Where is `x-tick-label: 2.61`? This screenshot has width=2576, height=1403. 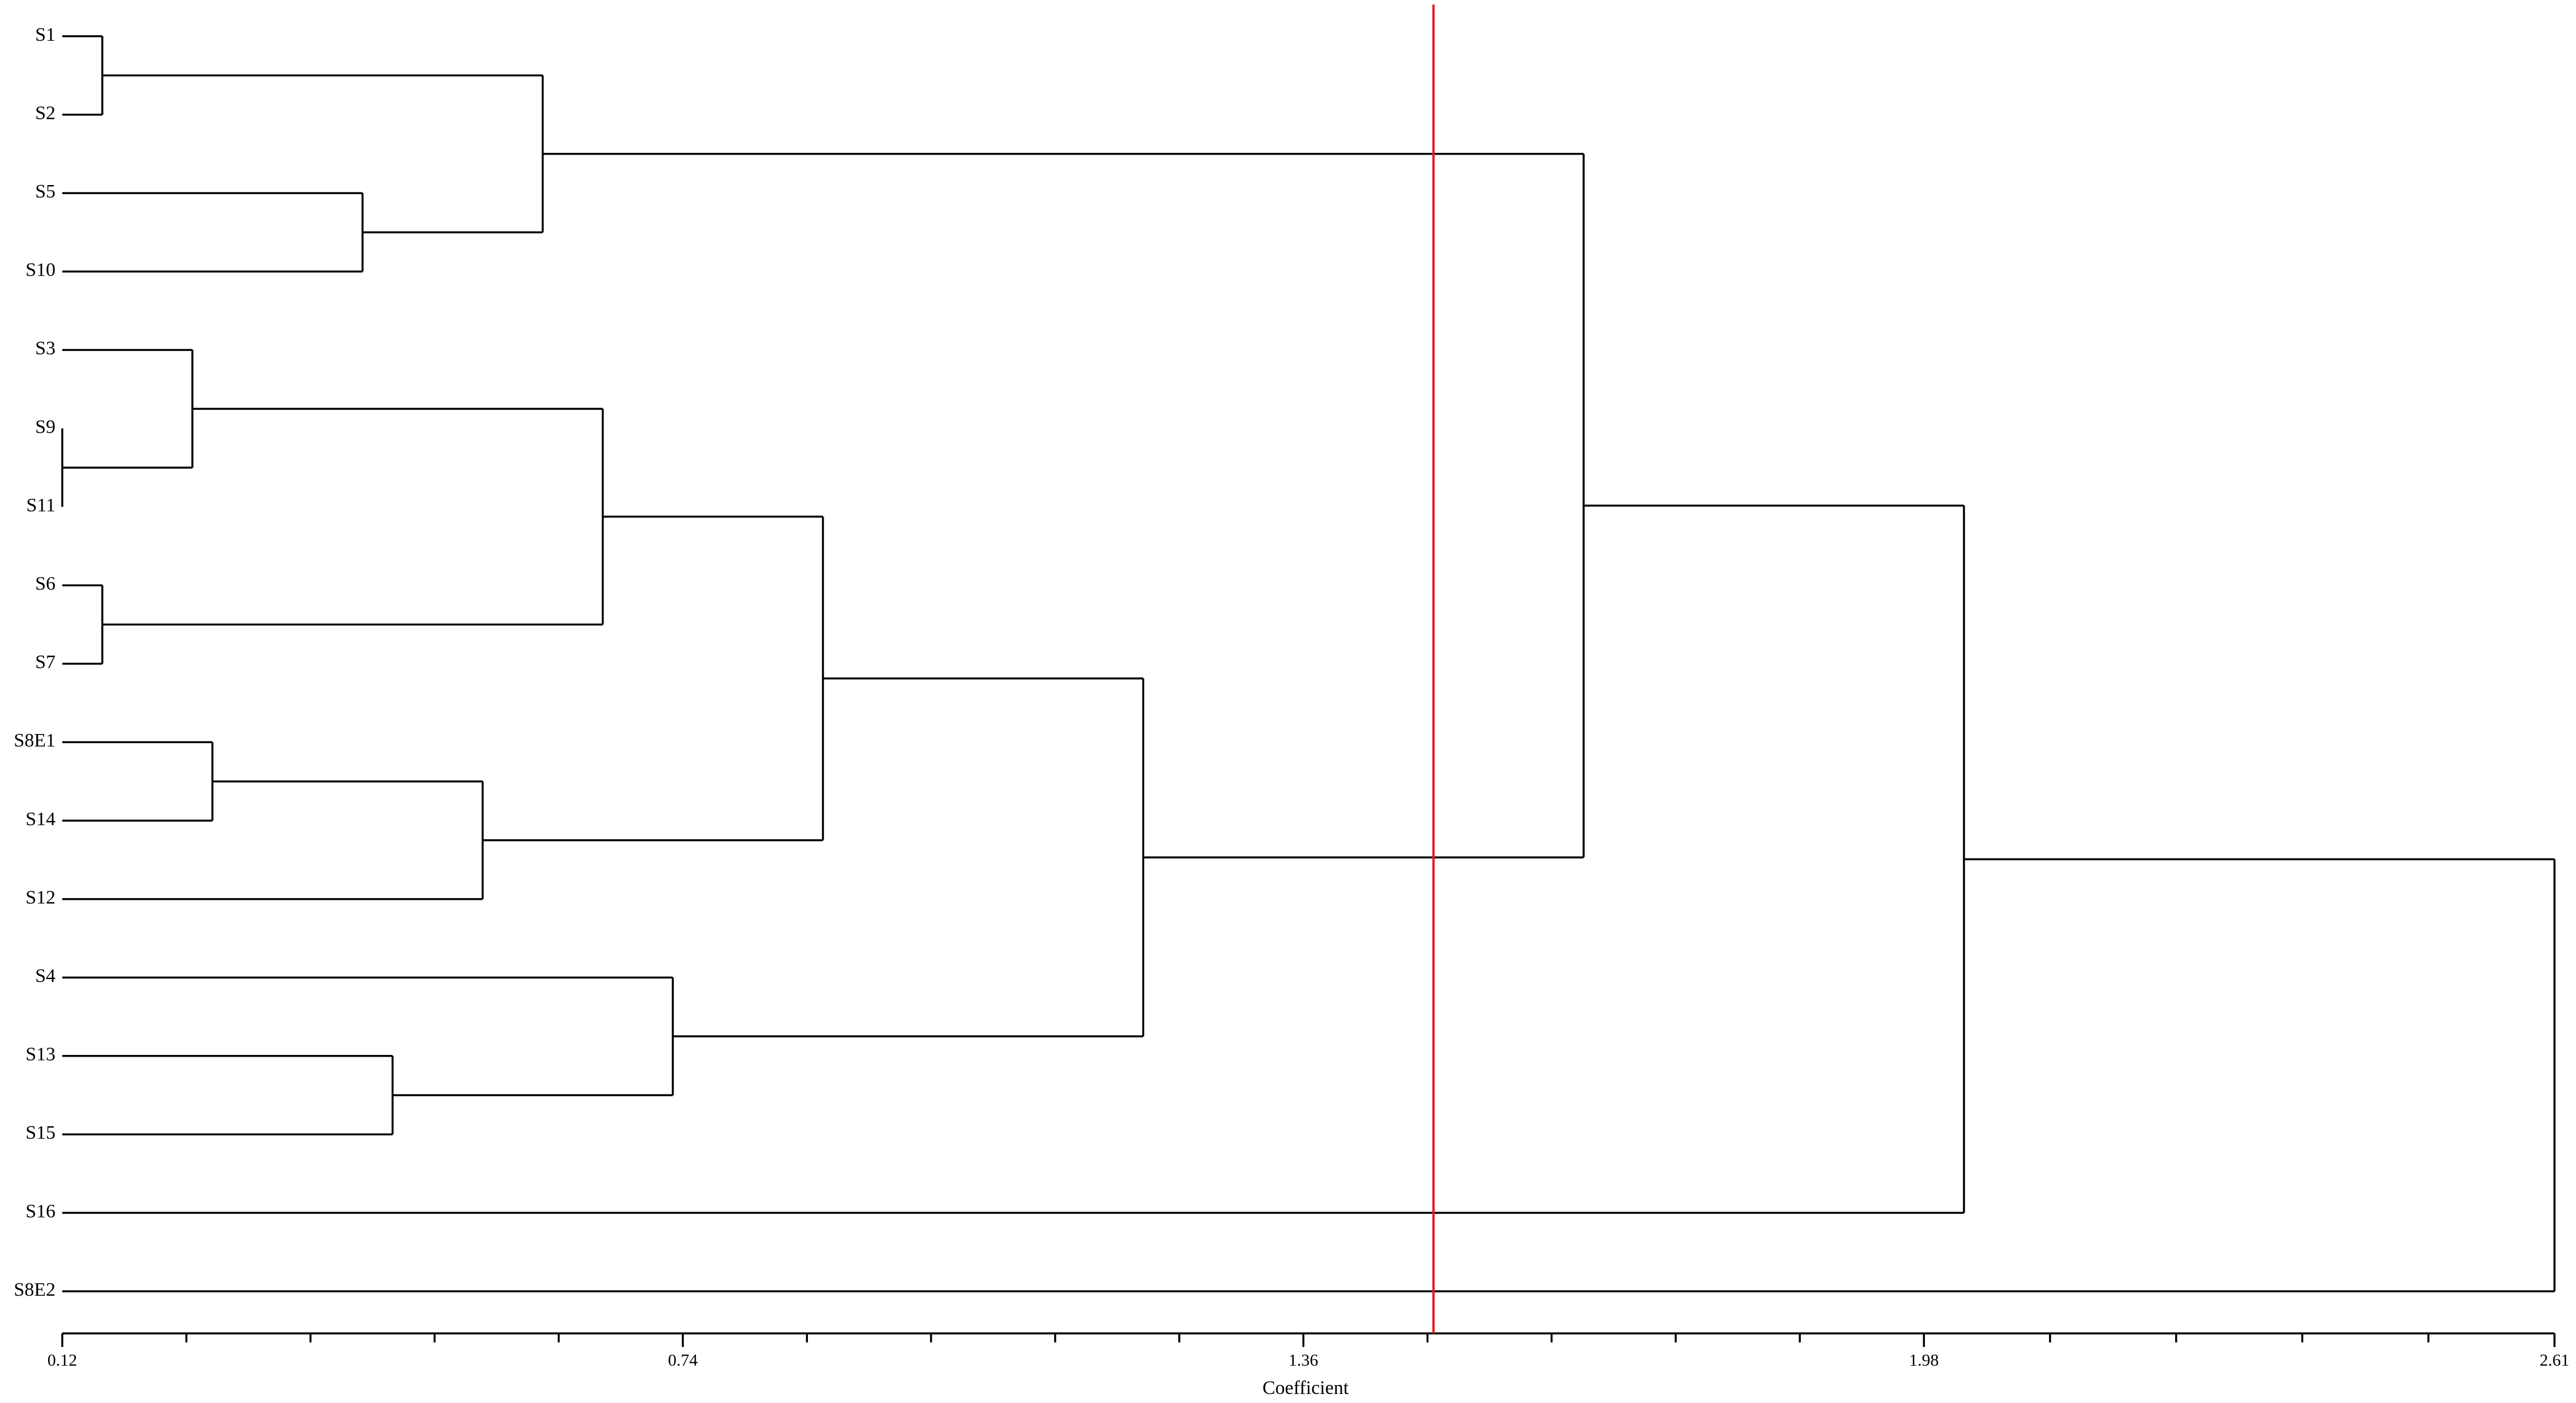 x-tick-label: 2.61 is located at coordinates (2555, 1360).